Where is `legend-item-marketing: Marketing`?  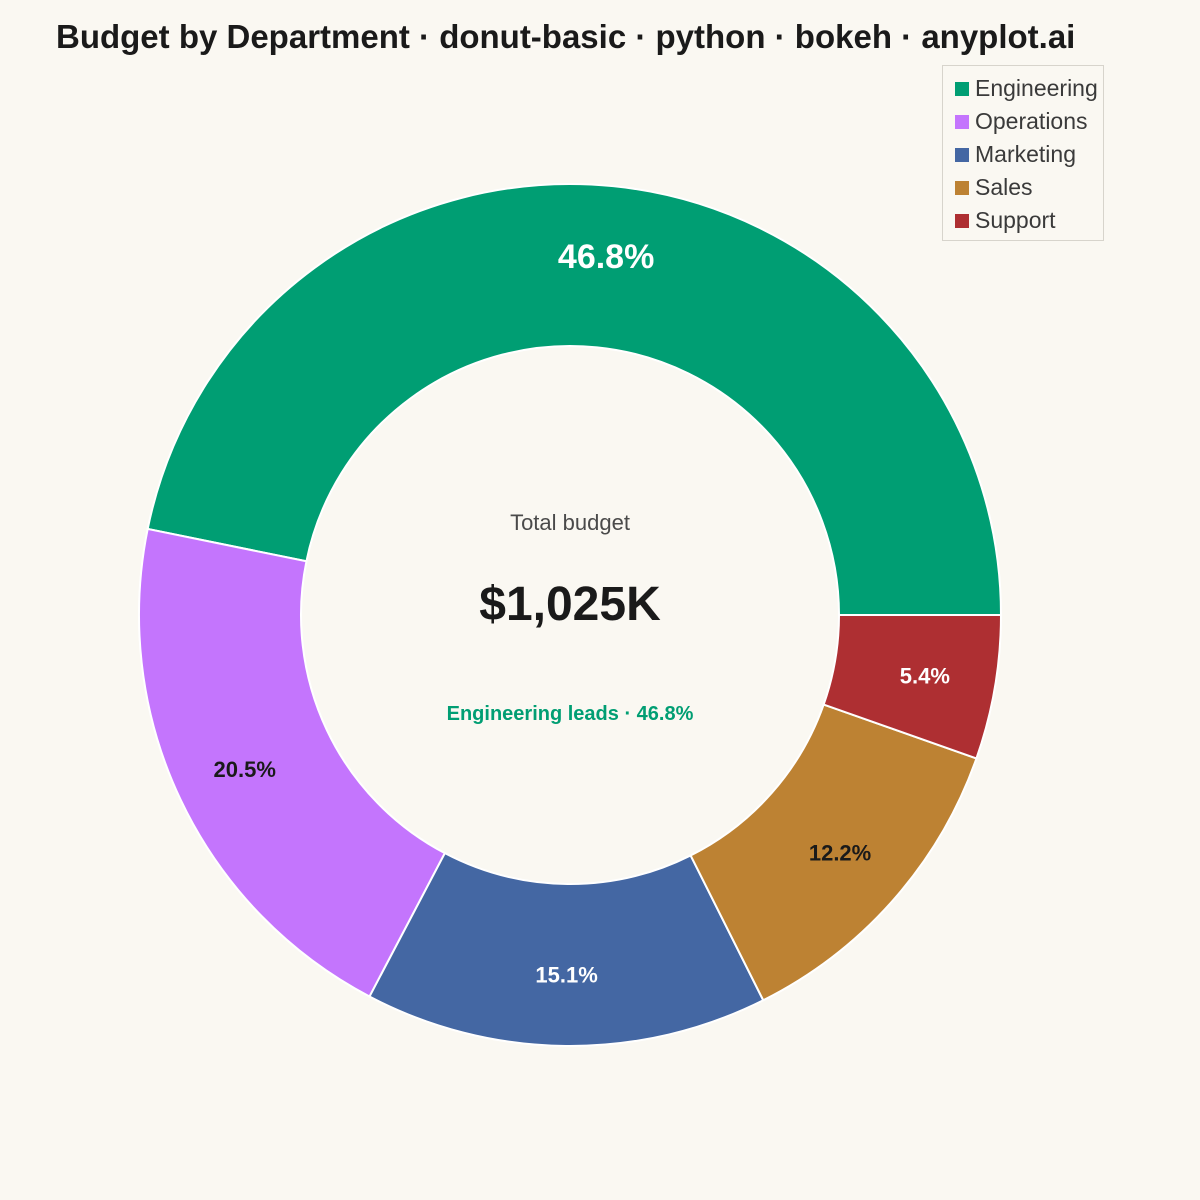 legend-item-marketing: Marketing is located at coordinates (1029, 154).